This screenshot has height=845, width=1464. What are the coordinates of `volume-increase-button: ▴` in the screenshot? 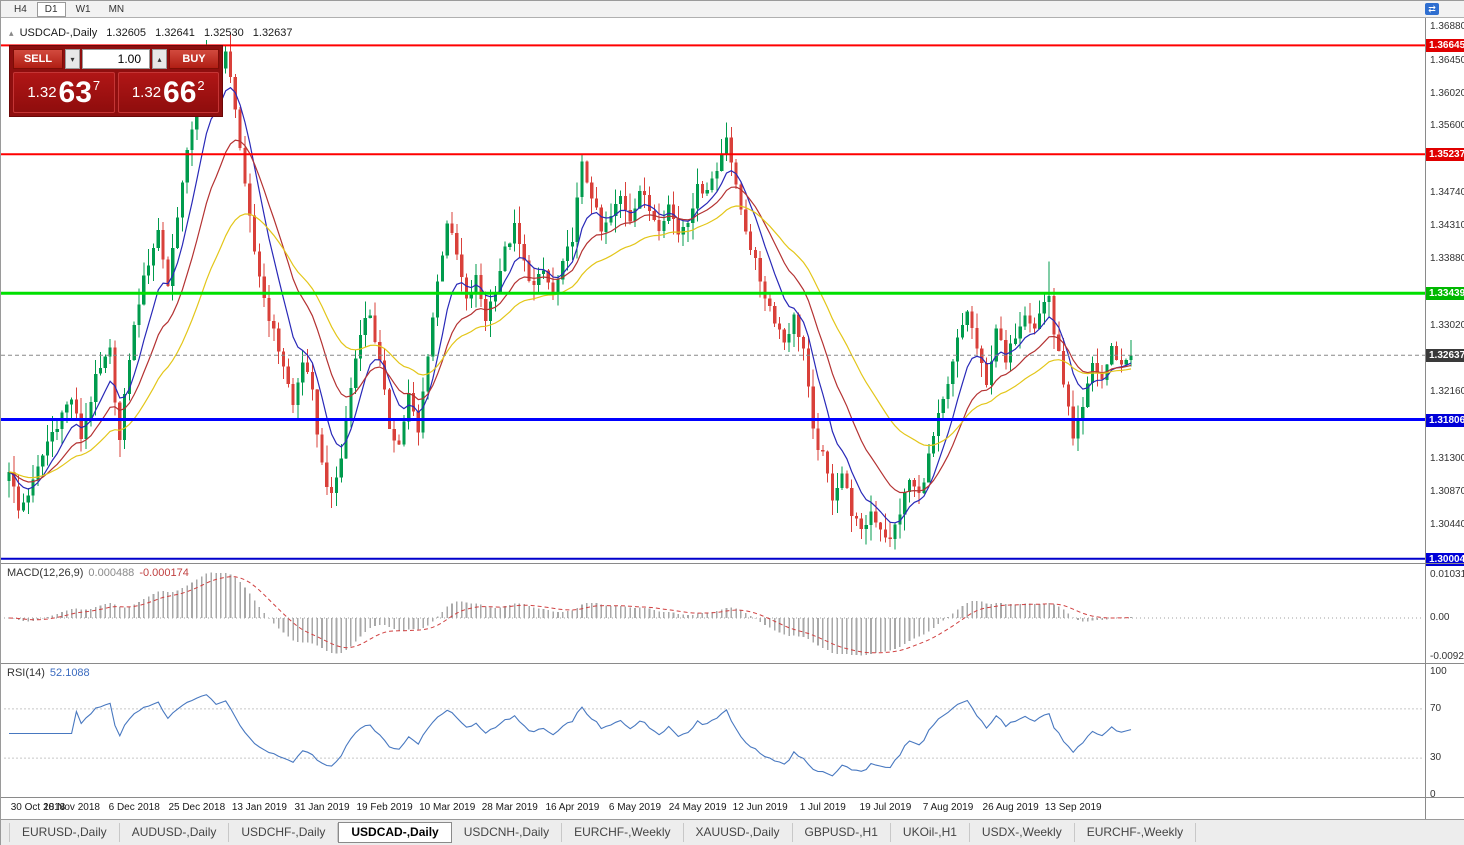 It's located at (159, 59).